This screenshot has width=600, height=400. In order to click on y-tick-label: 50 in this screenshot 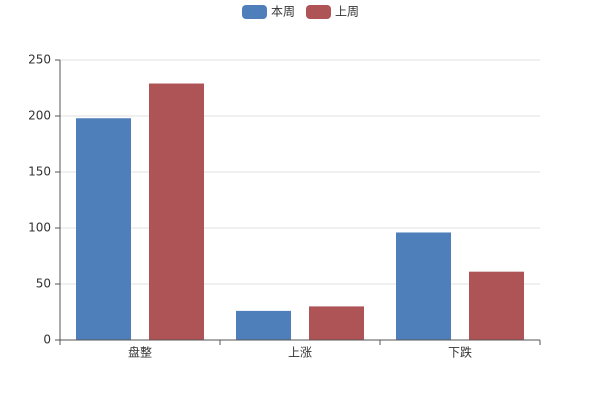, I will do `click(43, 284)`.